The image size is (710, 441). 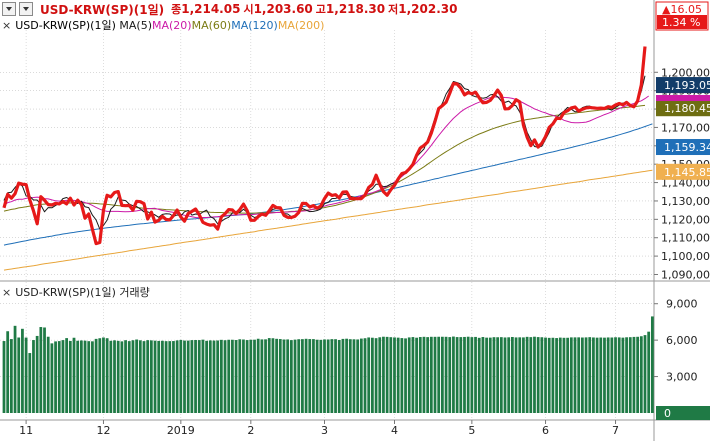 I want to click on open-value: 1,203.60, so click(x=283, y=9).